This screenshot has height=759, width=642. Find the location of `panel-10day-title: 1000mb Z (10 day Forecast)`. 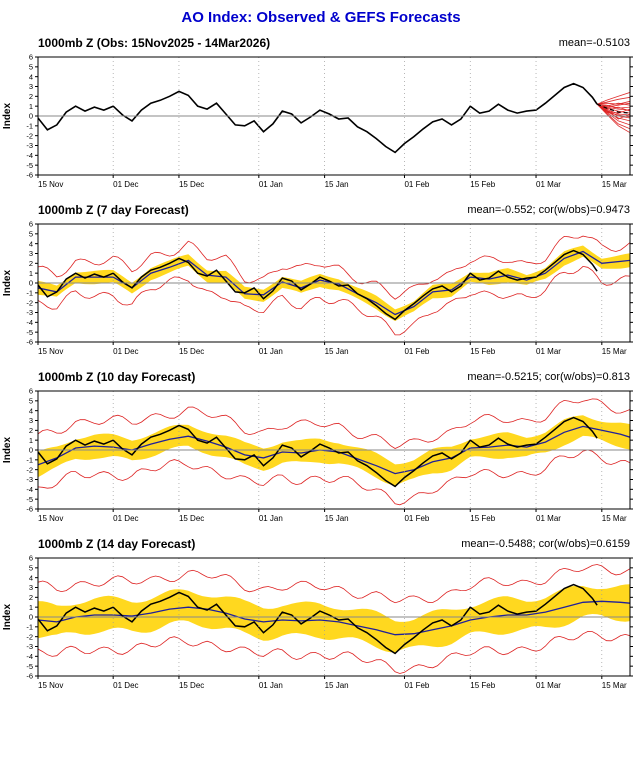

panel-10day-title: 1000mb Z (10 day Forecast) is located at coordinates (117, 377).